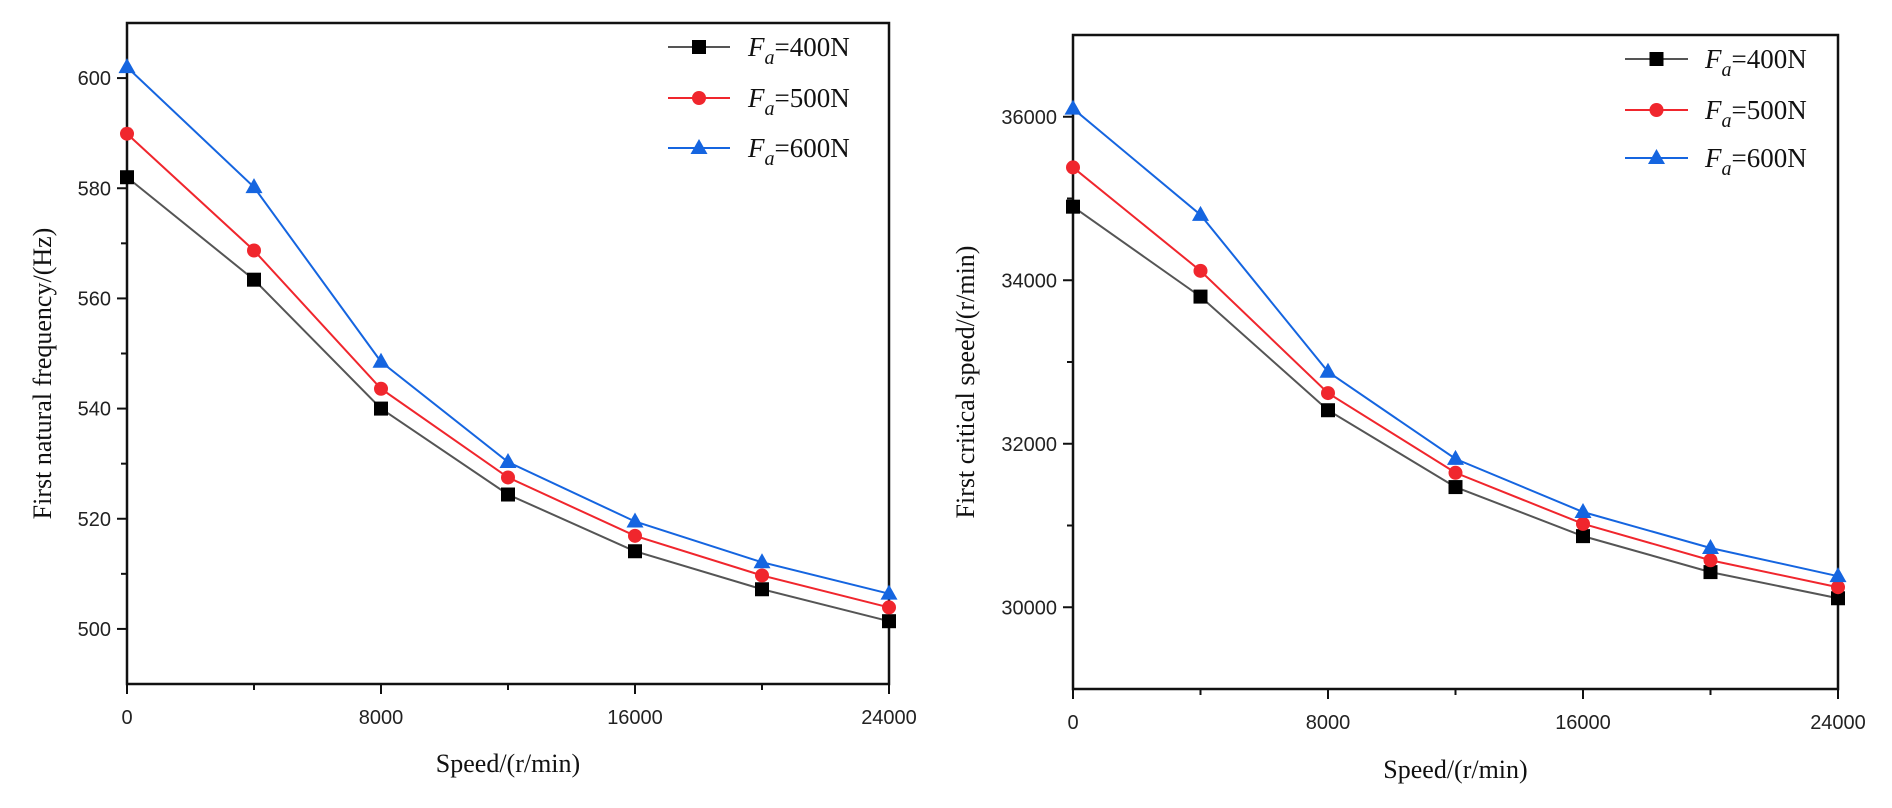  I want to click on y-axis-label: First natural frequency/(Hz), so click(42, 374).